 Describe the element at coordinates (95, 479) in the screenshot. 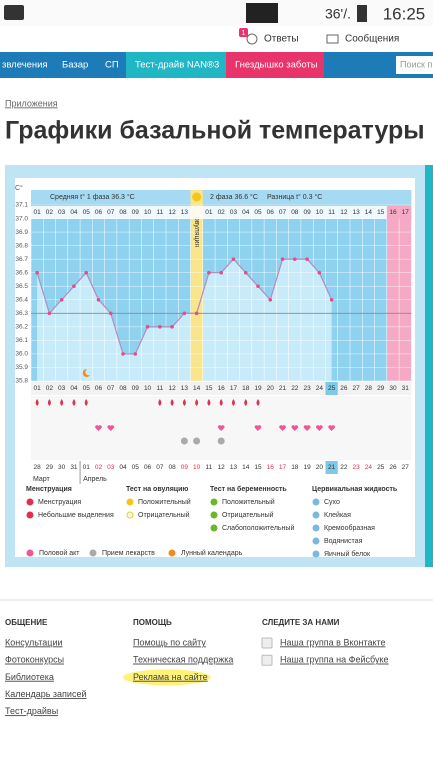

I see `month: Апрель` at that location.